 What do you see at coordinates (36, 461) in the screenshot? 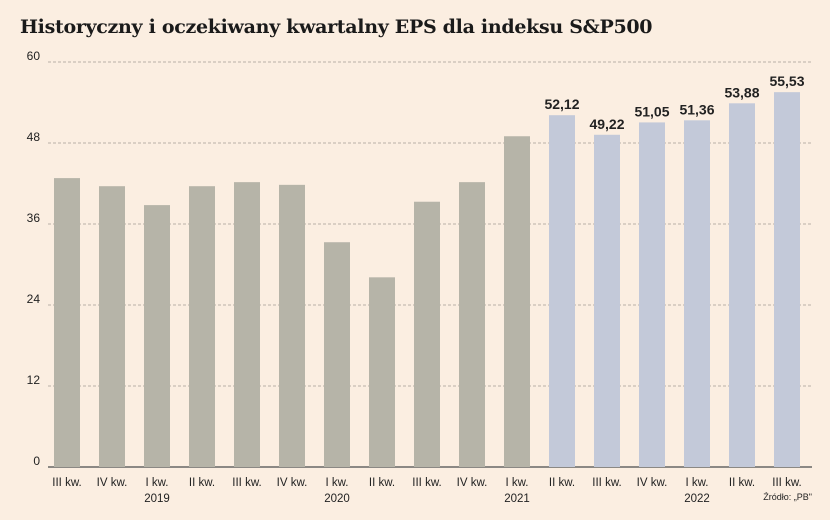
I see `y-tick-label: 0` at bounding box center [36, 461].